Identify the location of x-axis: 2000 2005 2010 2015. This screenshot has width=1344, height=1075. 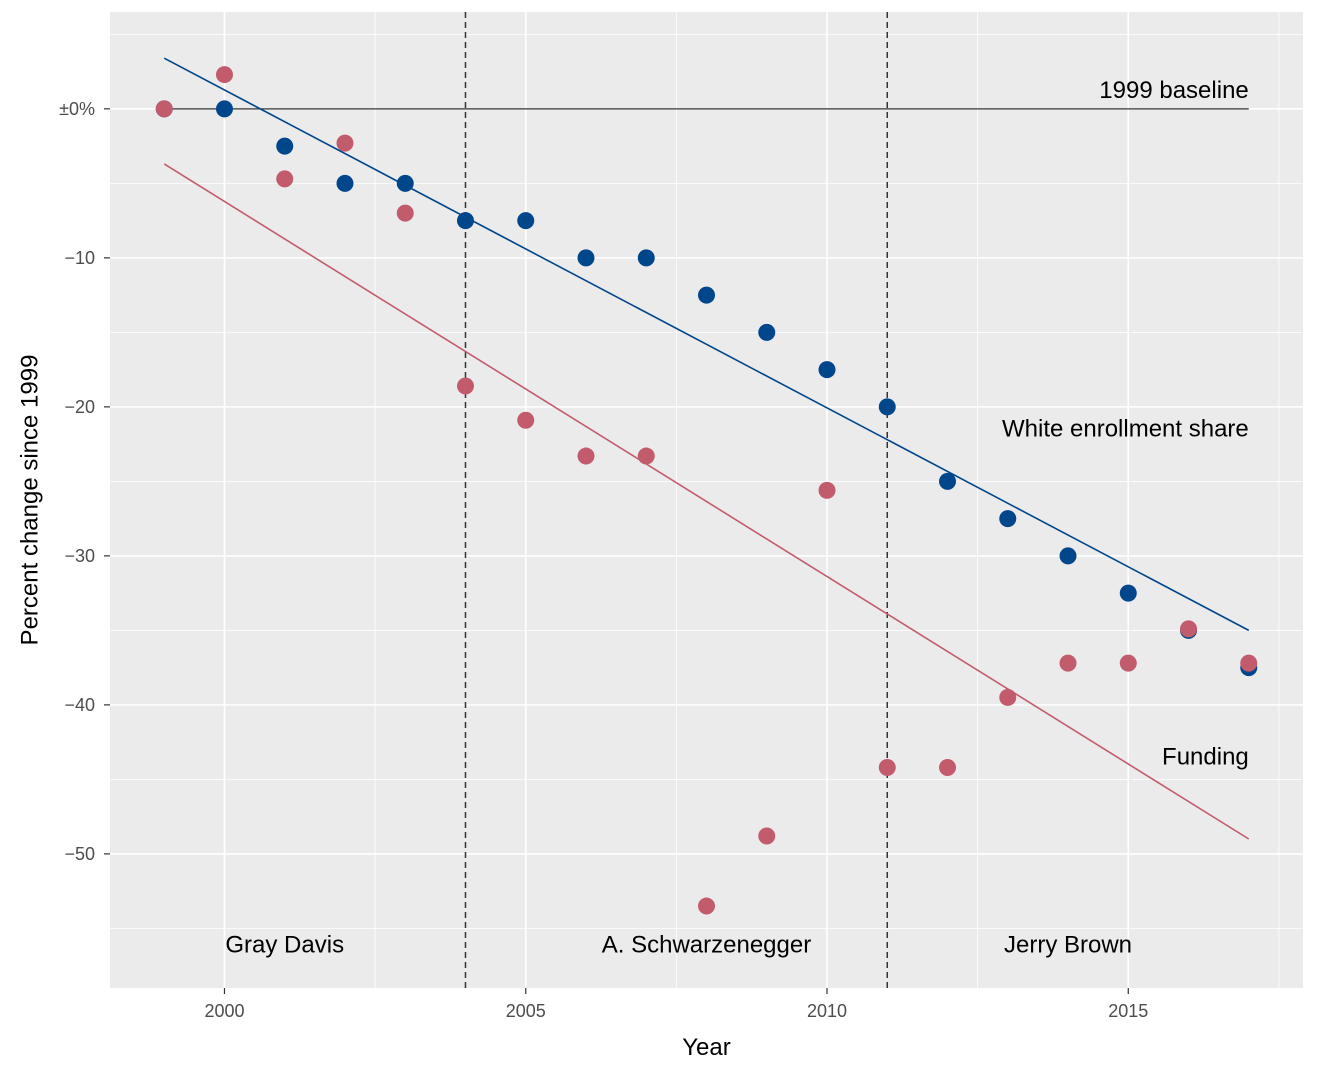
(676, 1004).